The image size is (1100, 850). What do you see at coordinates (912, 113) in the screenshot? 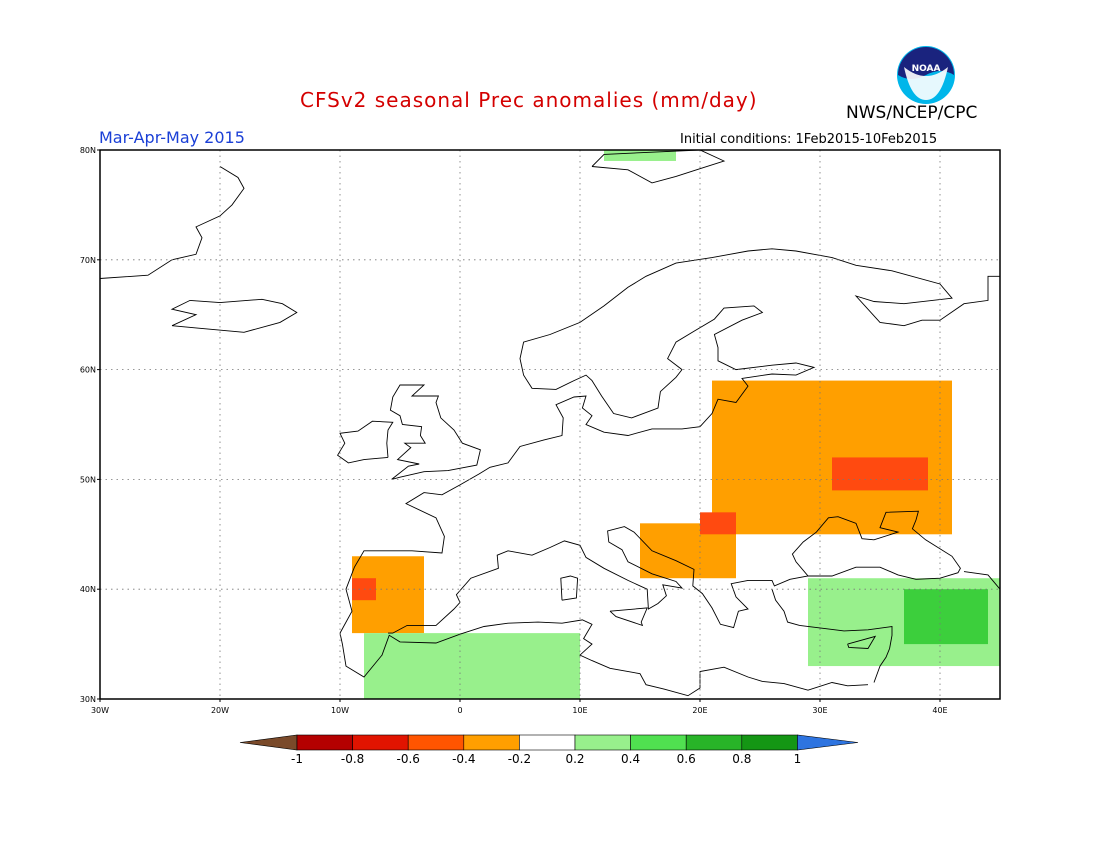
I see `agency-label: NWS/NCEP/CPC` at bounding box center [912, 113].